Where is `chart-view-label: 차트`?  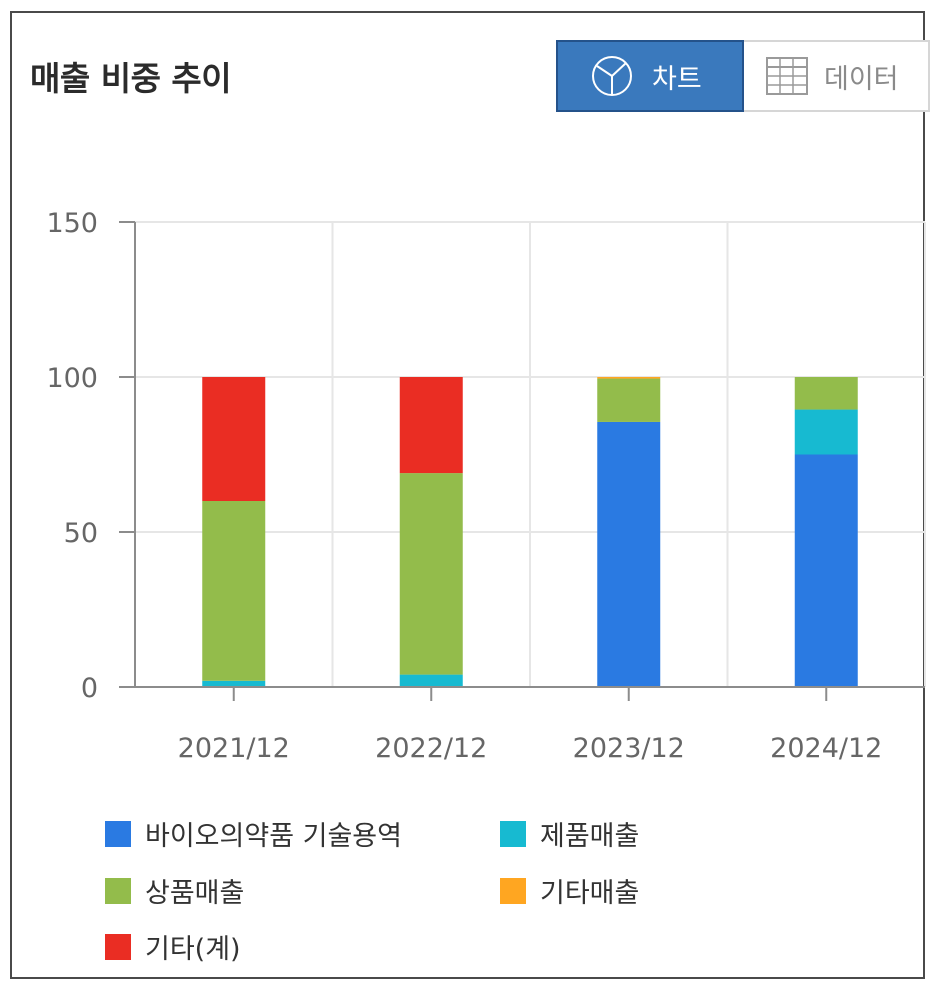
chart-view-label: 차트 is located at coordinates (677, 79).